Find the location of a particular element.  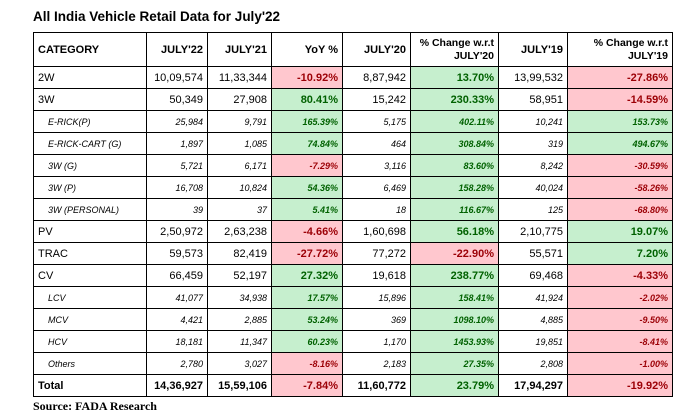

table-cell: 66,459 is located at coordinates (177, 275).